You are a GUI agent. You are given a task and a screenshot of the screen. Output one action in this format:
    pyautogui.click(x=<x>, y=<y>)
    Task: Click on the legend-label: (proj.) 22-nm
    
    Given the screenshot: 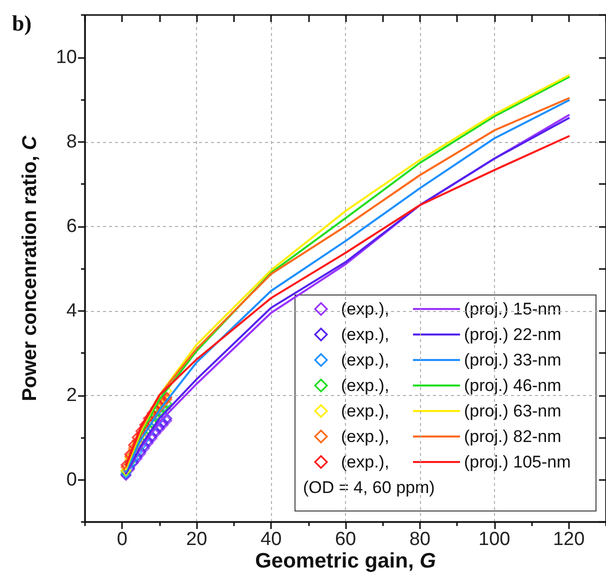 What is the action you would take?
    pyautogui.click(x=513, y=334)
    